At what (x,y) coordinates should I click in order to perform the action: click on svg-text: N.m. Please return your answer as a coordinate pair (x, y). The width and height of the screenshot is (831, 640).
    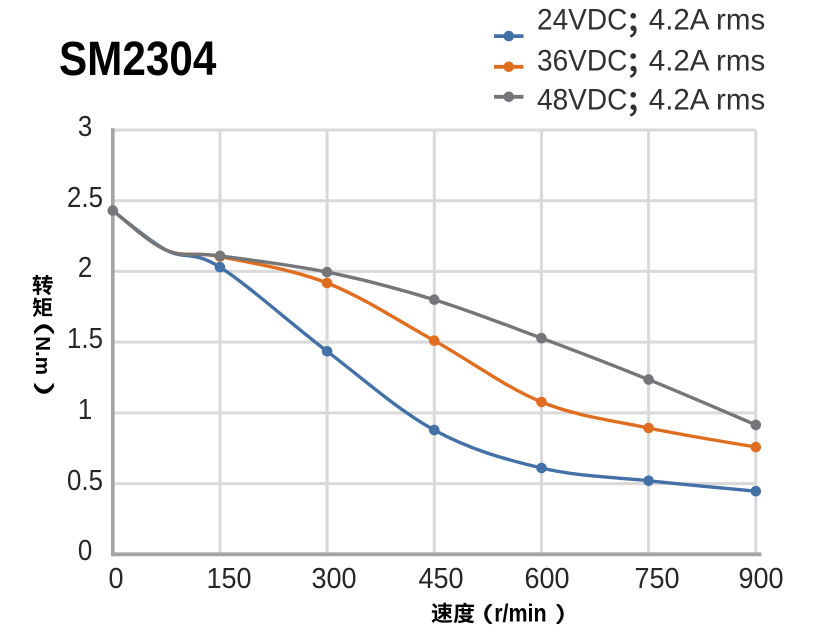
    Looking at the image, I should click on (42, 355).